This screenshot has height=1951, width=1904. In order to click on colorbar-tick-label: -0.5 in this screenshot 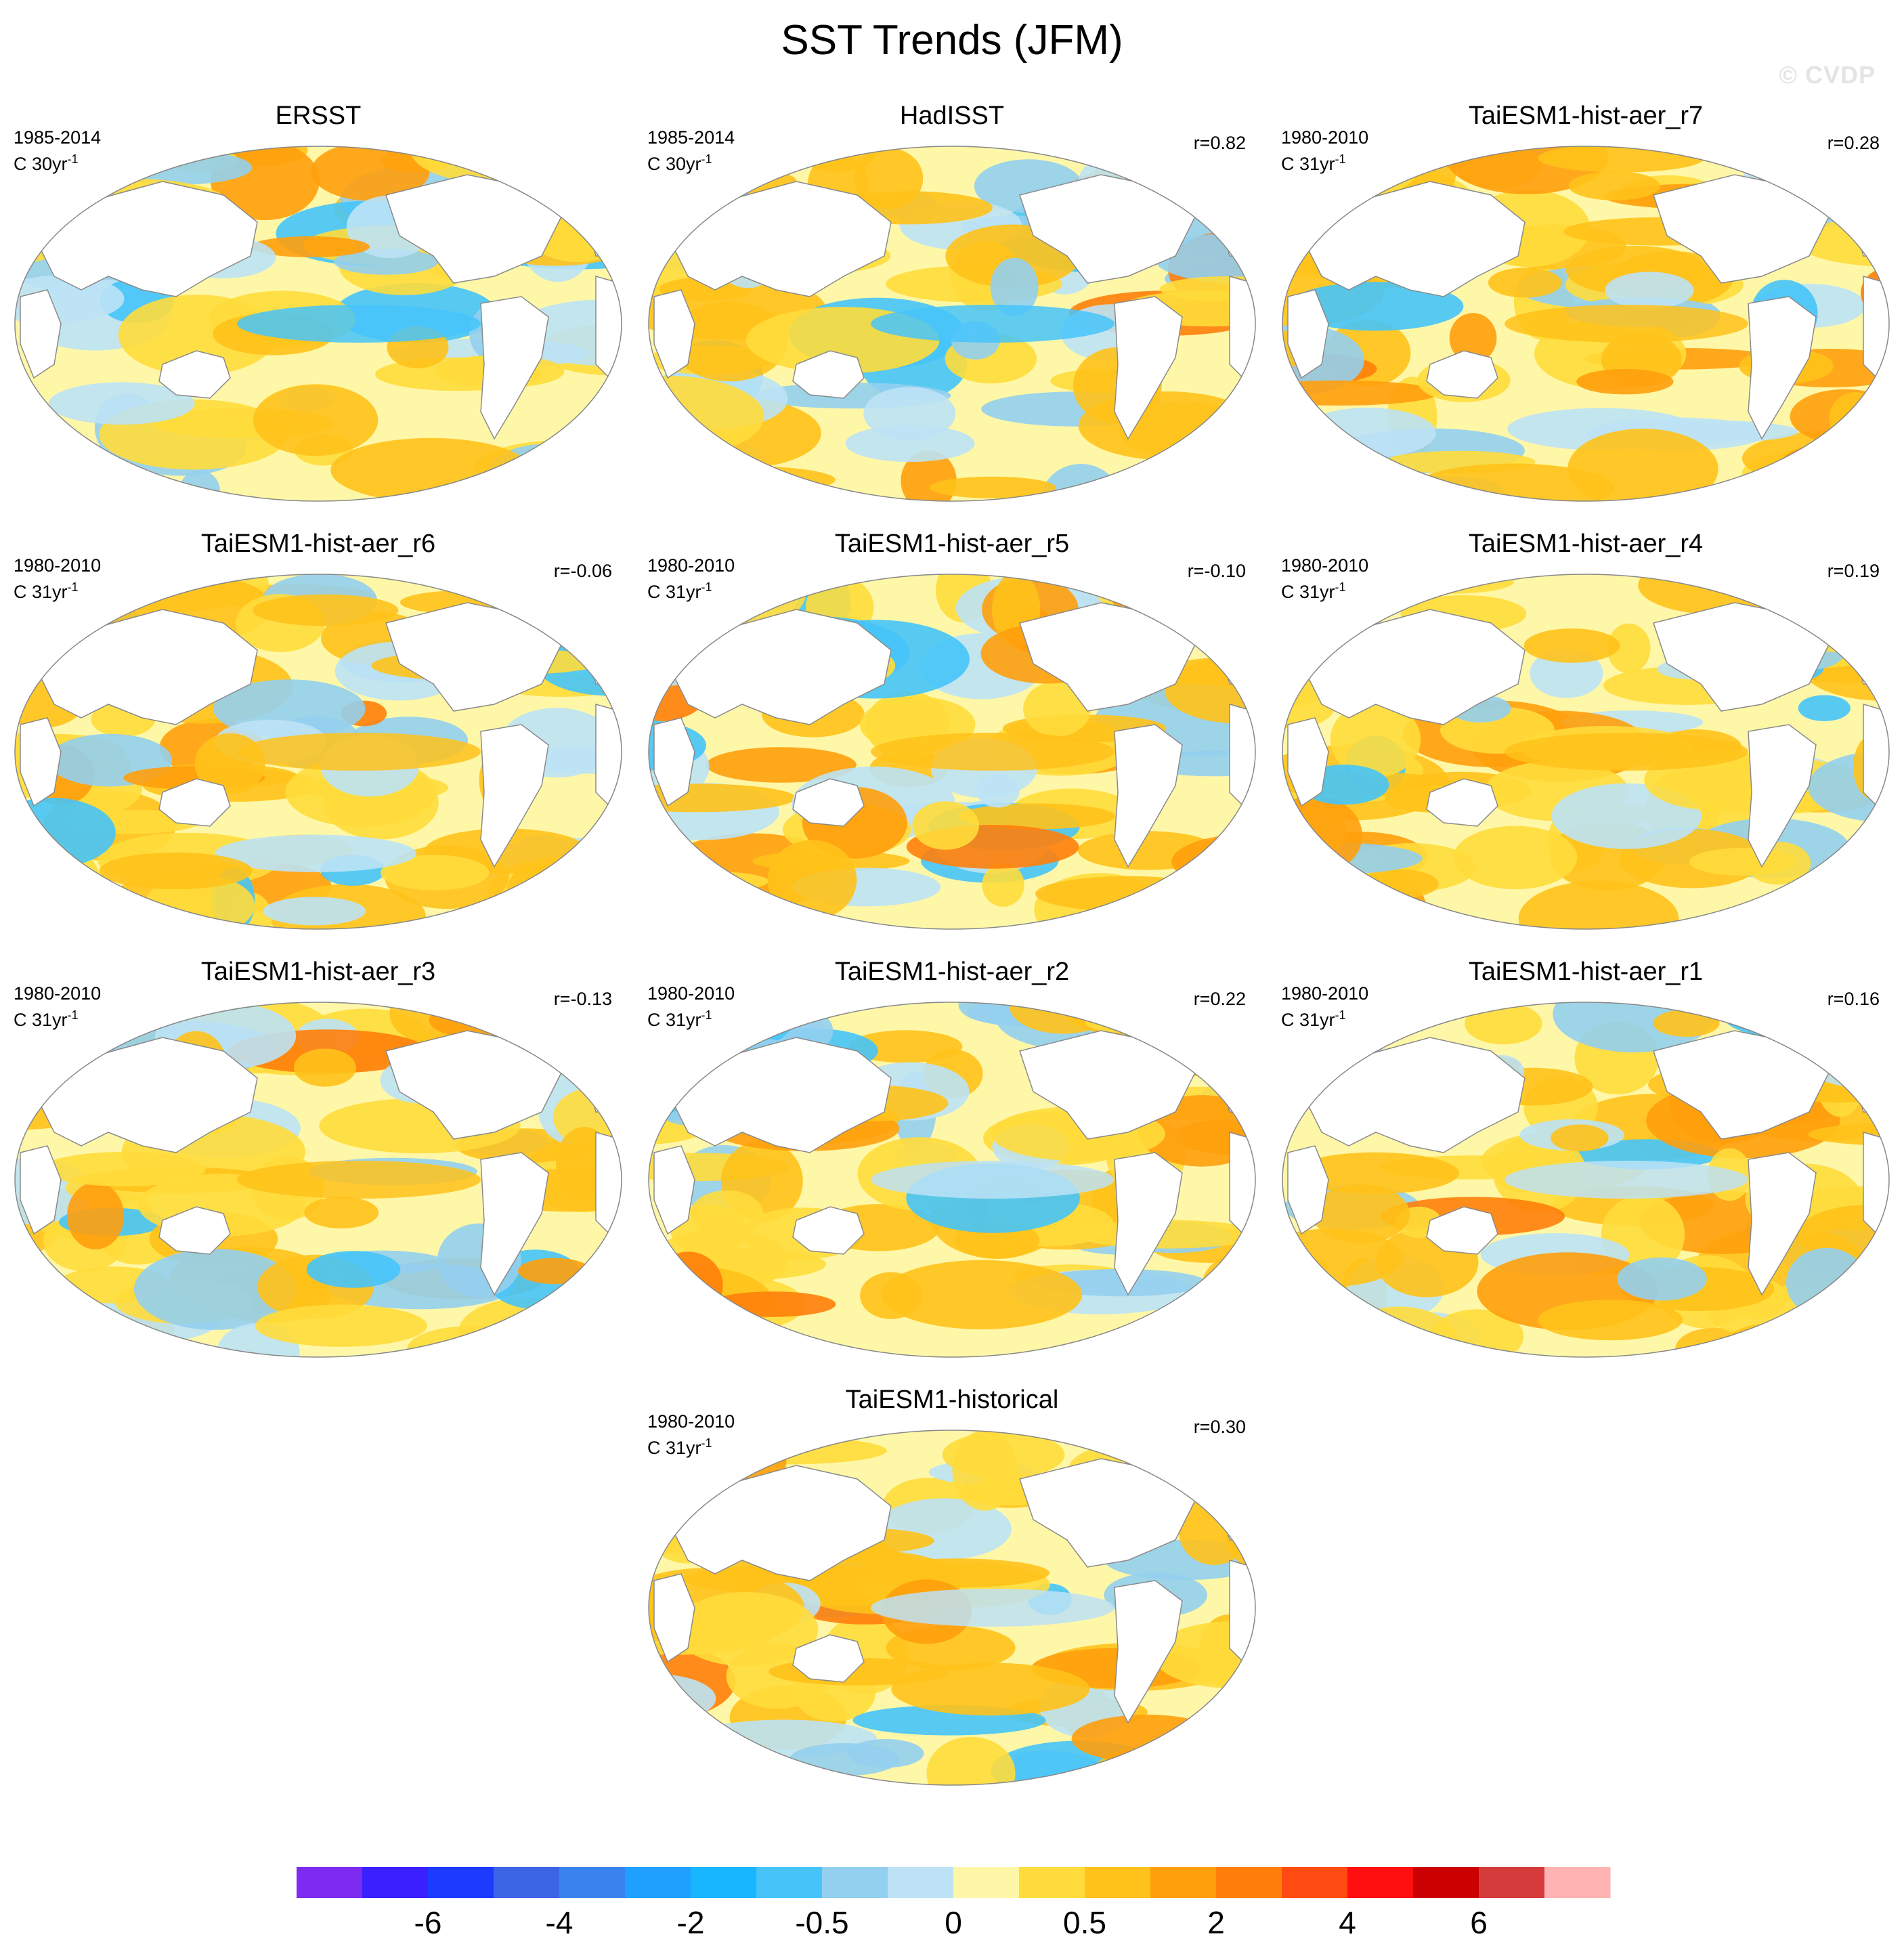, I will do `click(822, 1923)`.